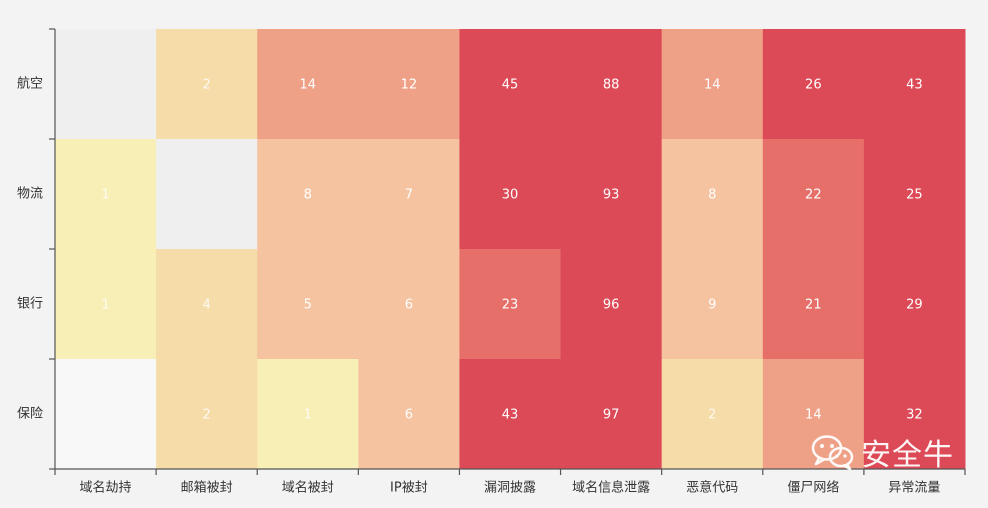 This screenshot has height=508, width=988. I want to click on x-tick-label: 域名劫持, so click(106, 488).